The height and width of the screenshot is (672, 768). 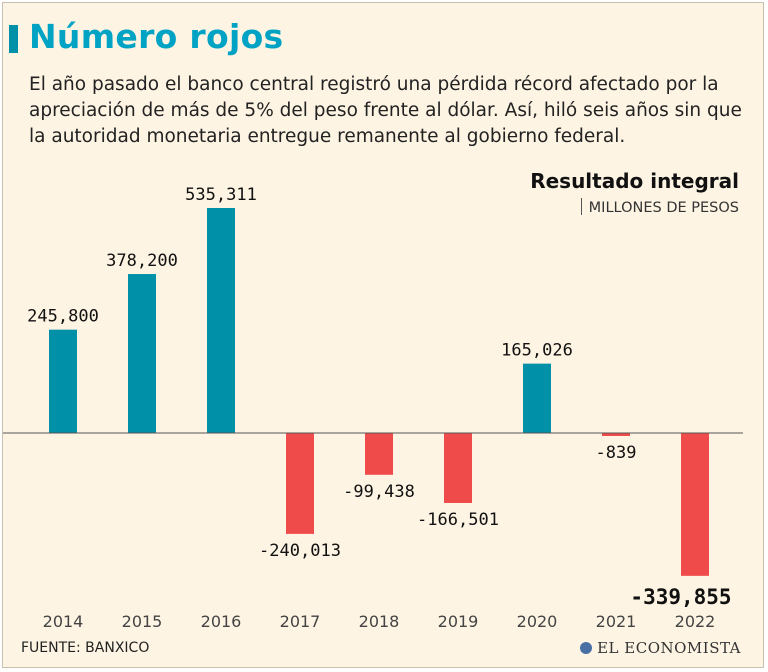 I want to click on x-tick-2017: 2017, so click(x=300, y=621).